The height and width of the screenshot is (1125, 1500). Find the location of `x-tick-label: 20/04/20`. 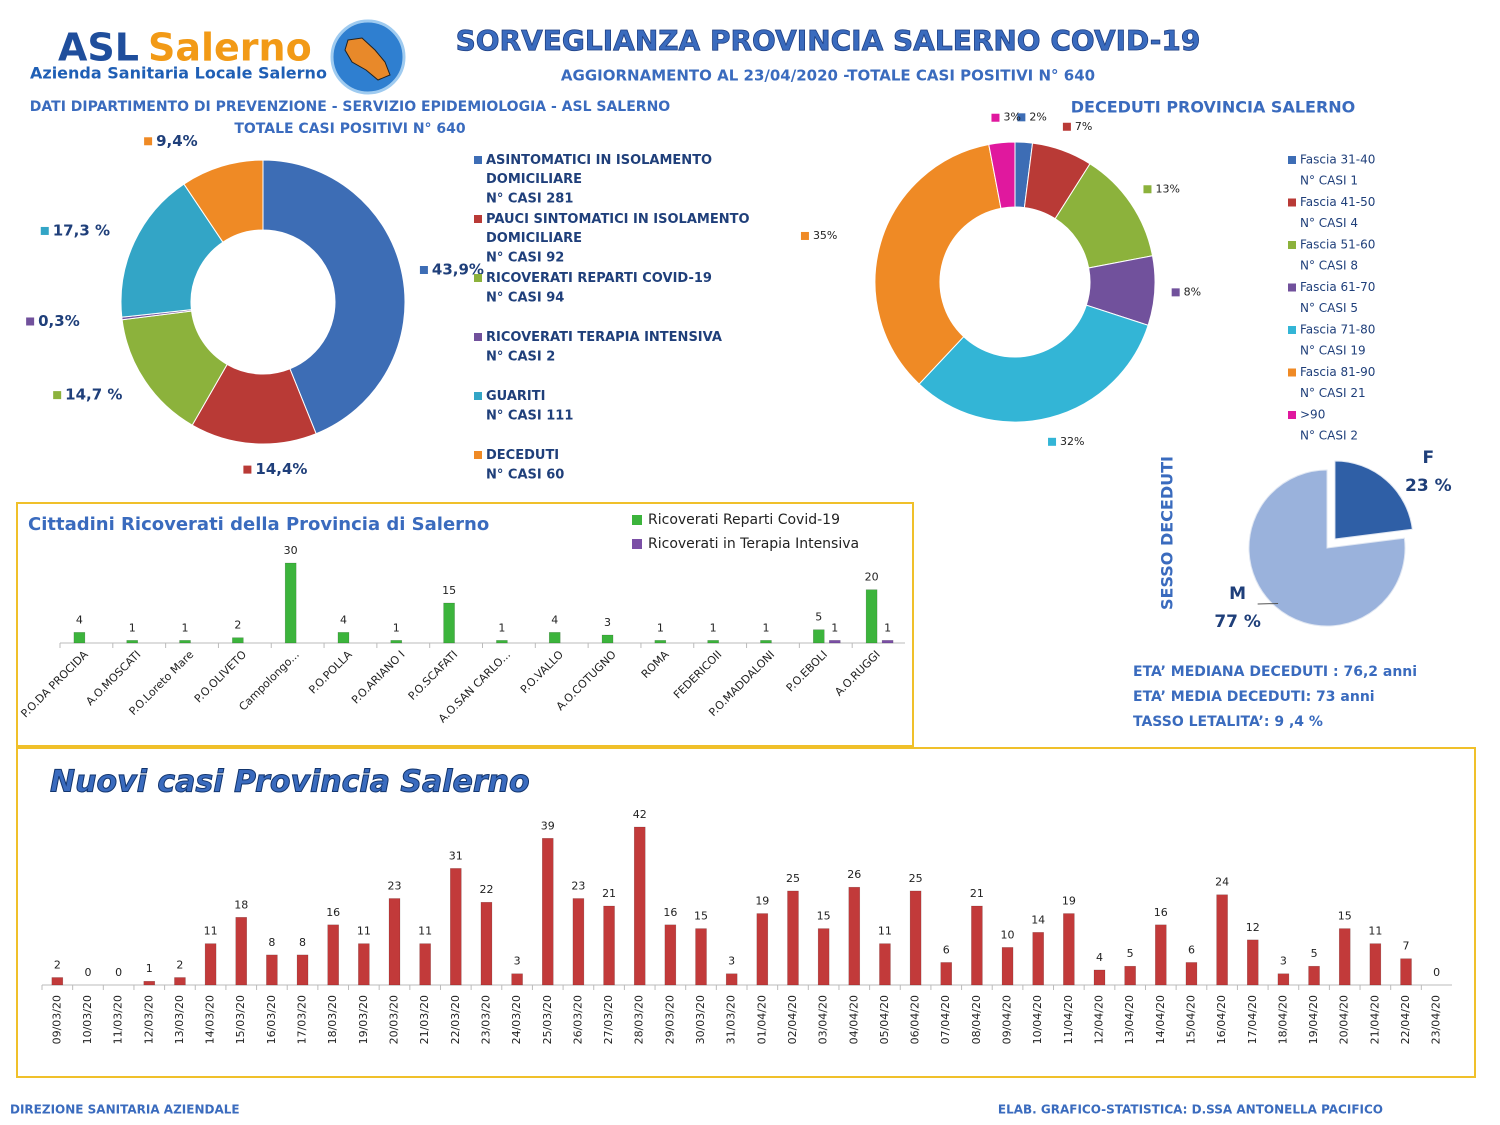

x-tick-label: 20/04/20 is located at coordinates (1344, 1019).